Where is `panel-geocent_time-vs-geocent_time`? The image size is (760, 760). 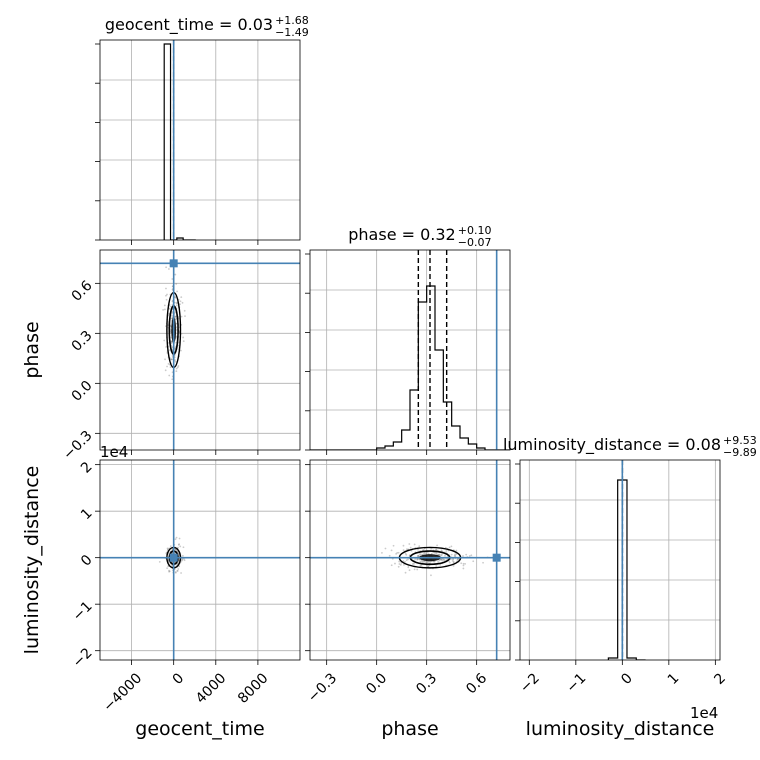
panel-geocent_time-vs-geocent_time is located at coordinates (198, 142).